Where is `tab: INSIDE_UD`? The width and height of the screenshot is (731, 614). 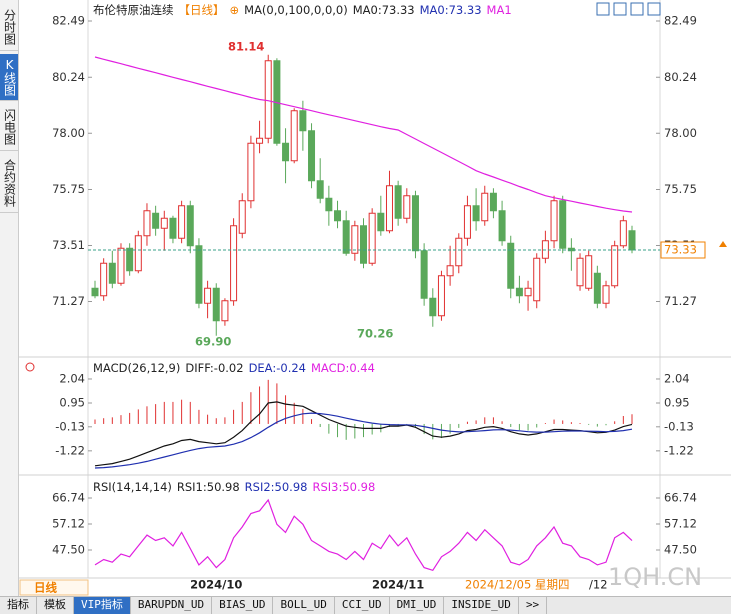 tab: INSIDE_UD is located at coordinates (481, 605).